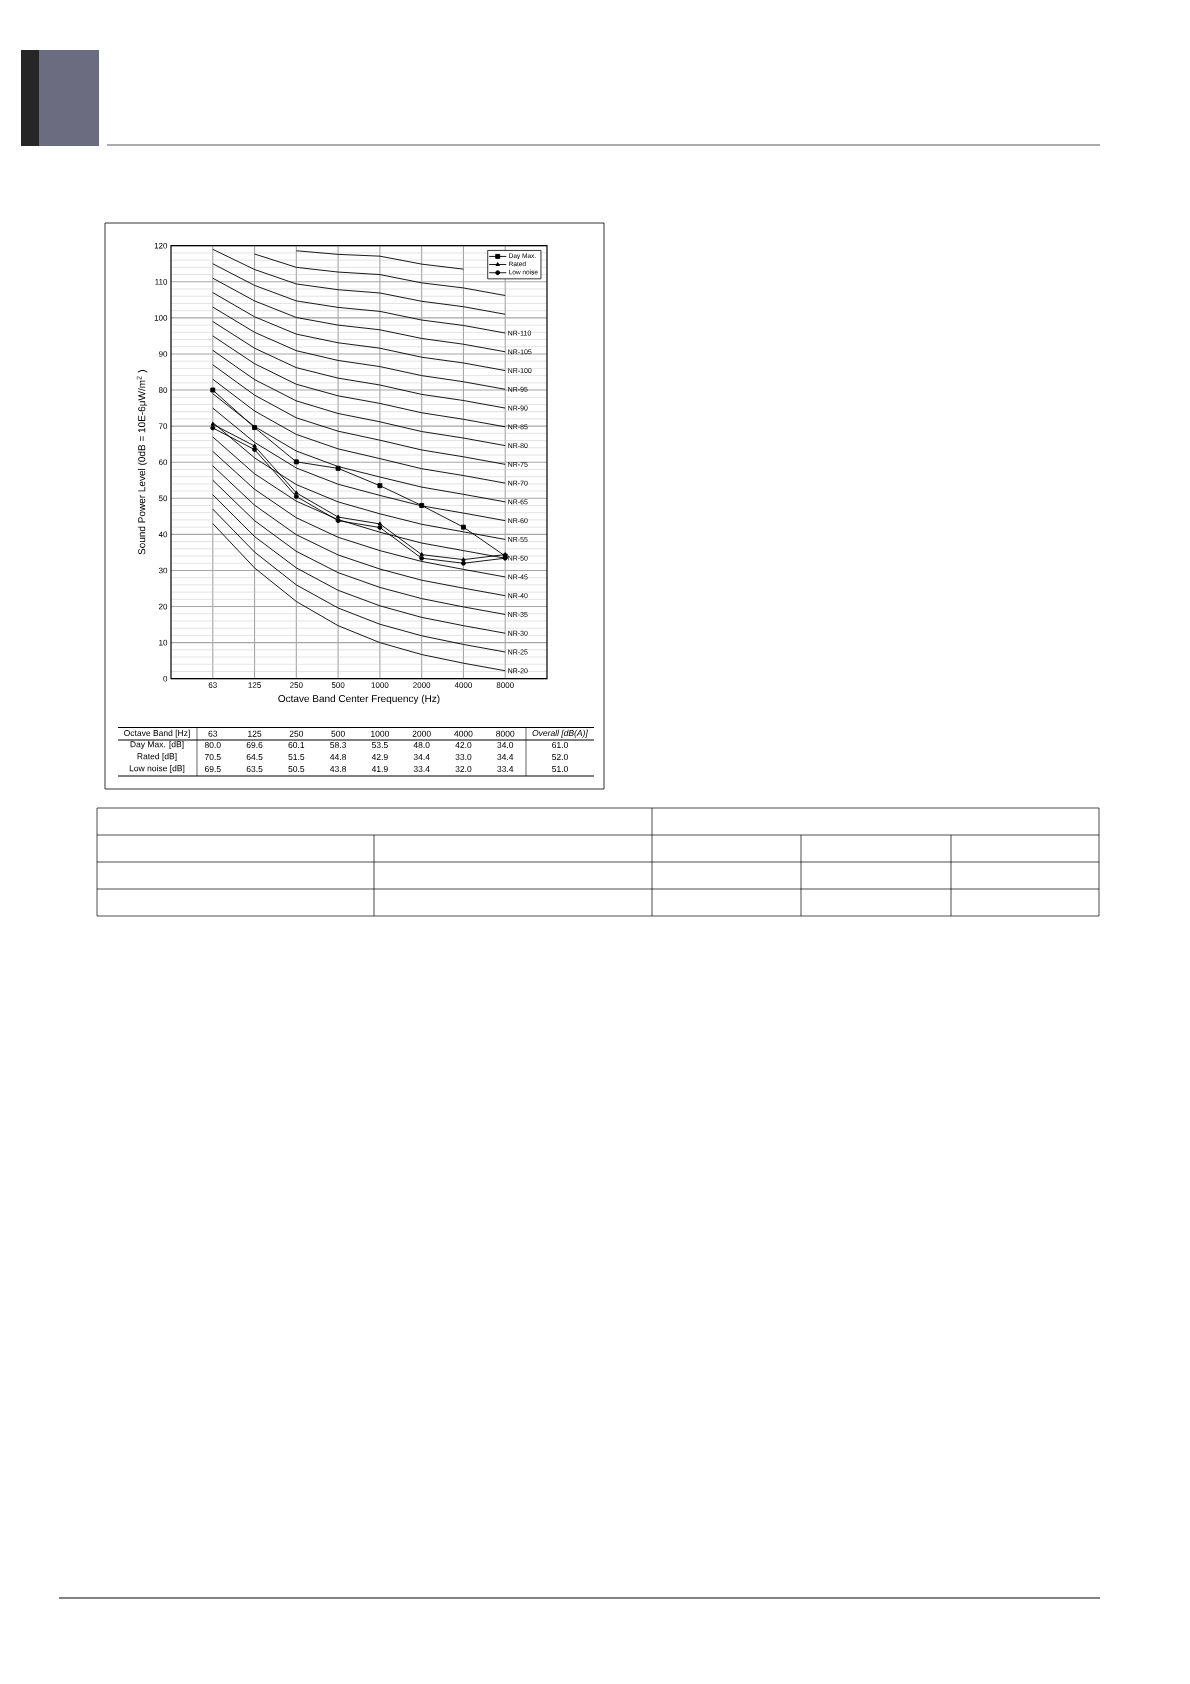 The image size is (1190, 1684). What do you see at coordinates (463, 769) in the screenshot?
I see `data-label: 32.0` at bounding box center [463, 769].